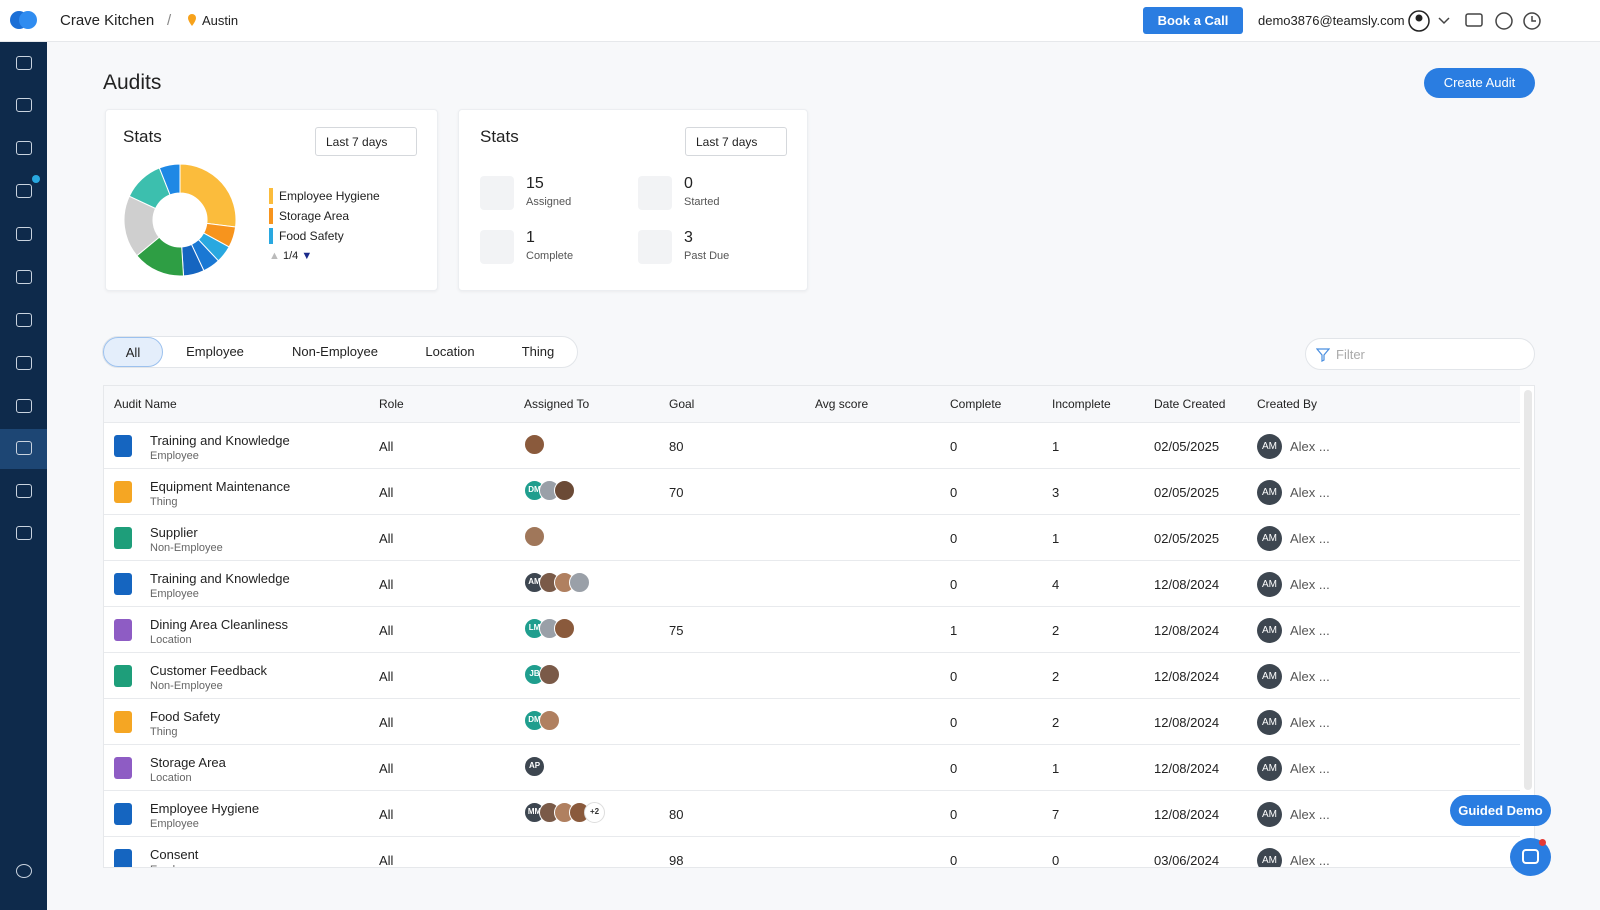  What do you see at coordinates (335, 352) in the screenshot?
I see `filter-tab: Non-Employee` at bounding box center [335, 352].